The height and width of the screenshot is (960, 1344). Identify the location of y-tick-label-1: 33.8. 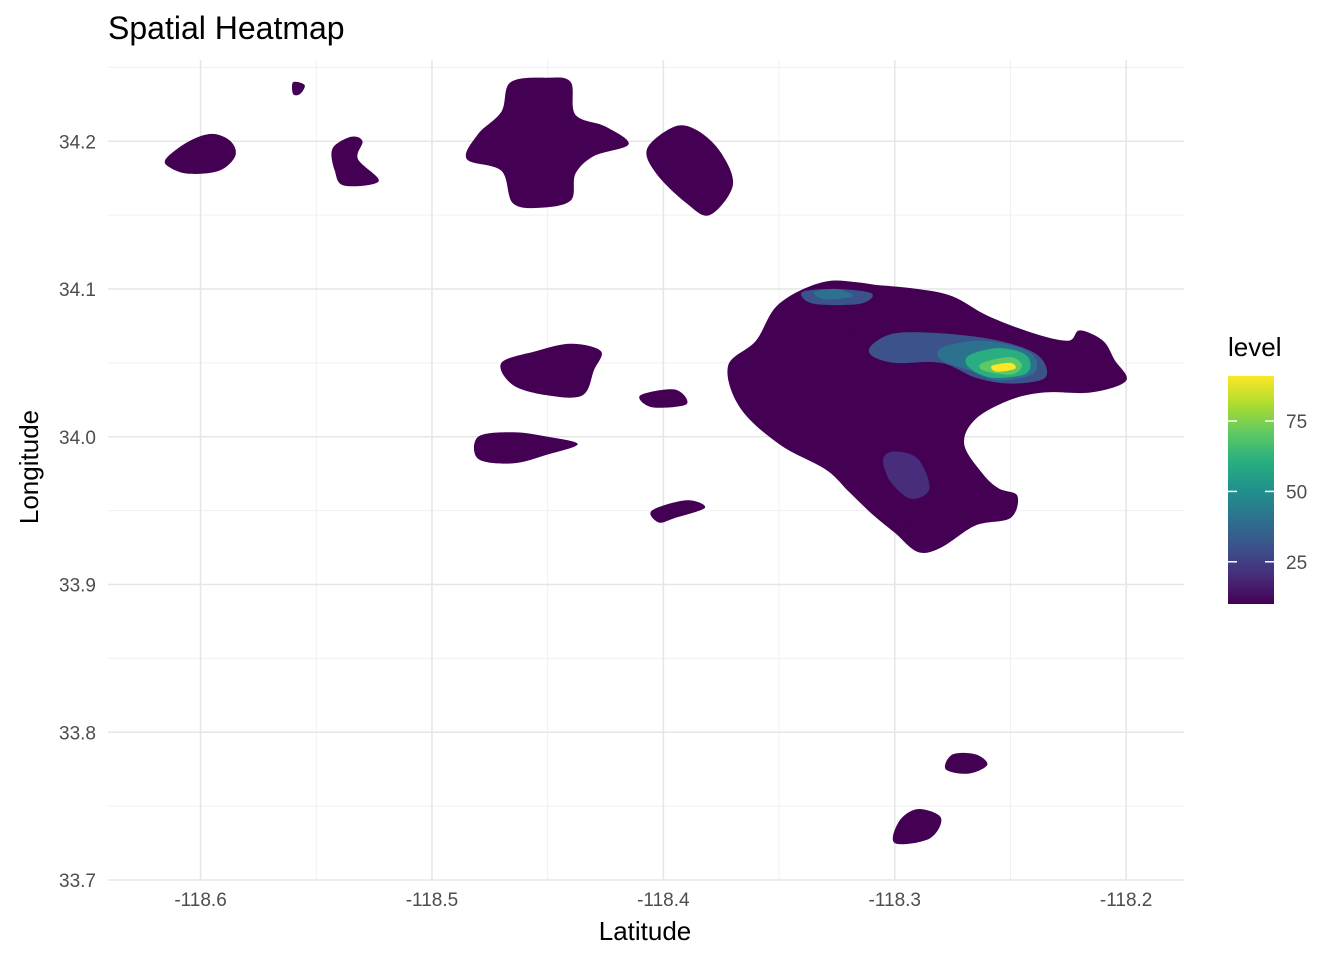
(77, 733).